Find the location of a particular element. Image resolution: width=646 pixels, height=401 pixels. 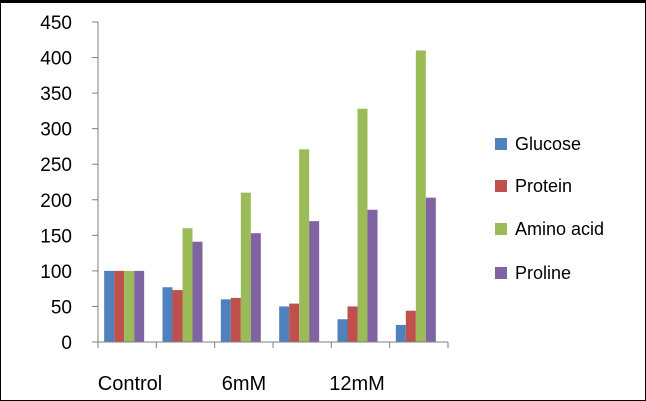

legend-label: Protein is located at coordinates (543, 186).